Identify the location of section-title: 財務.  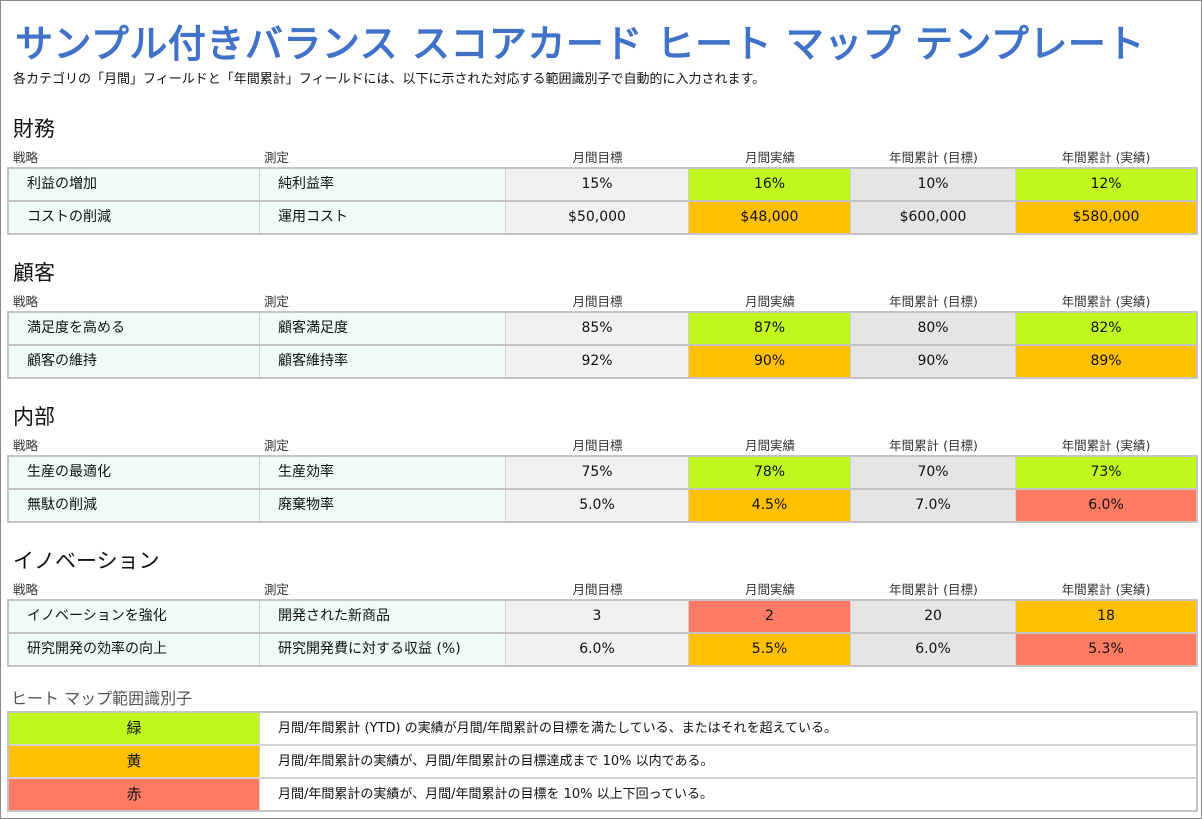
(34, 129).